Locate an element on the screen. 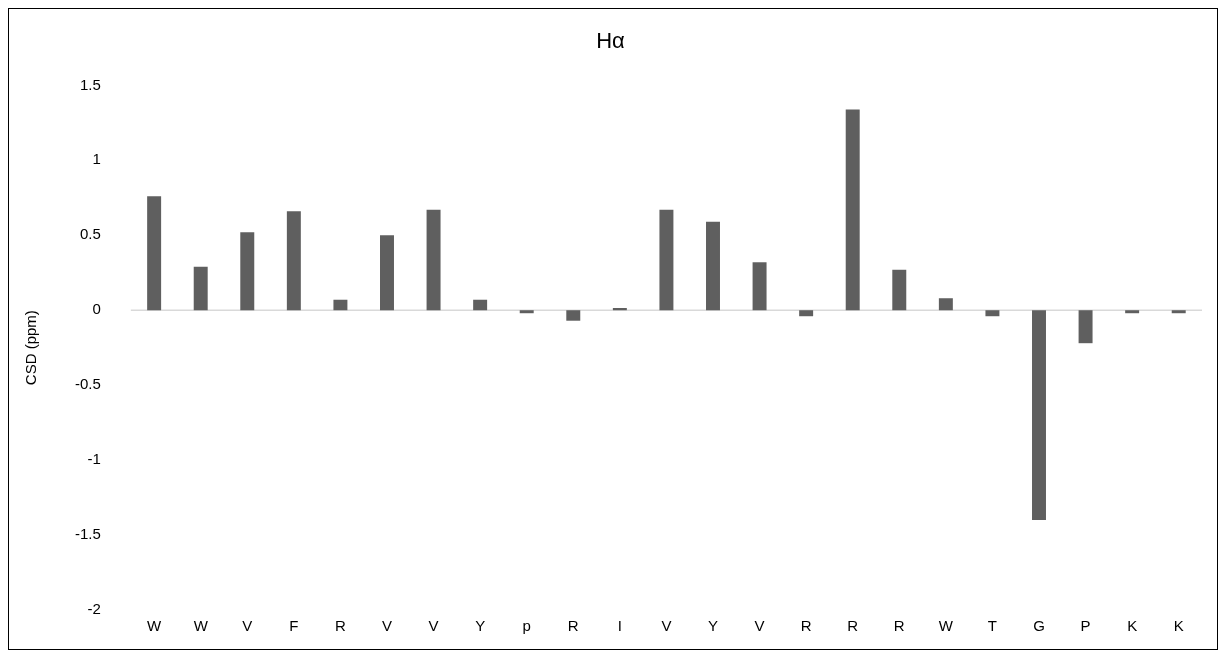 This screenshot has width=1227, height=660. y-tick-label: 1.5 is located at coordinates (90, 84).